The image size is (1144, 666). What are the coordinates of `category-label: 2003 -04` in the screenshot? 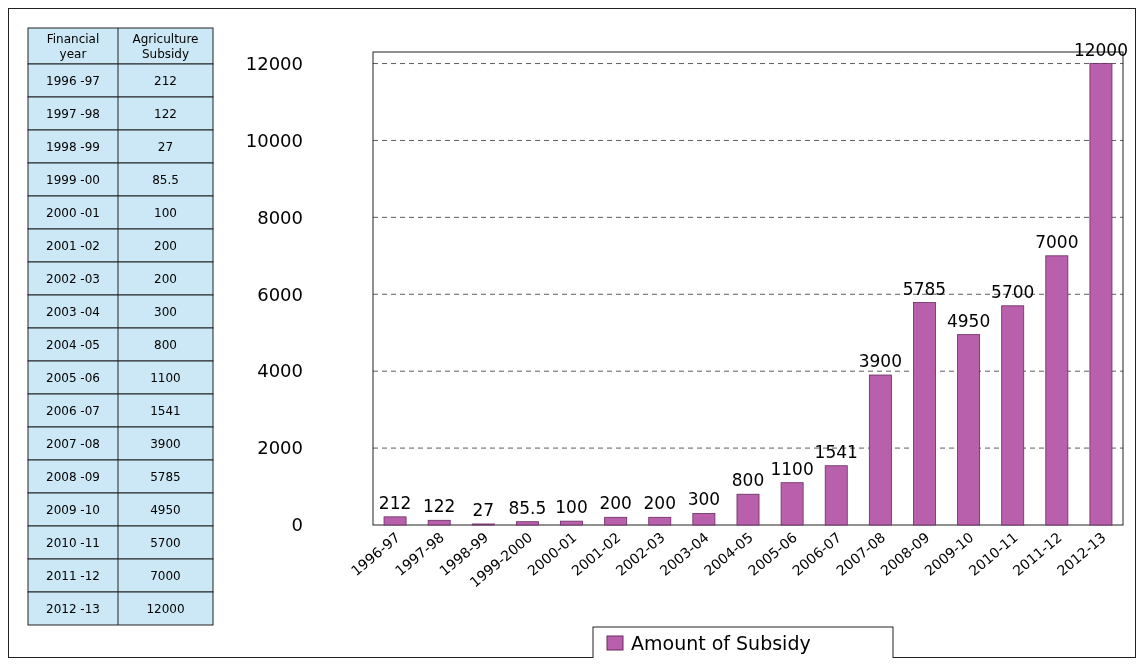 It's located at (73, 312).